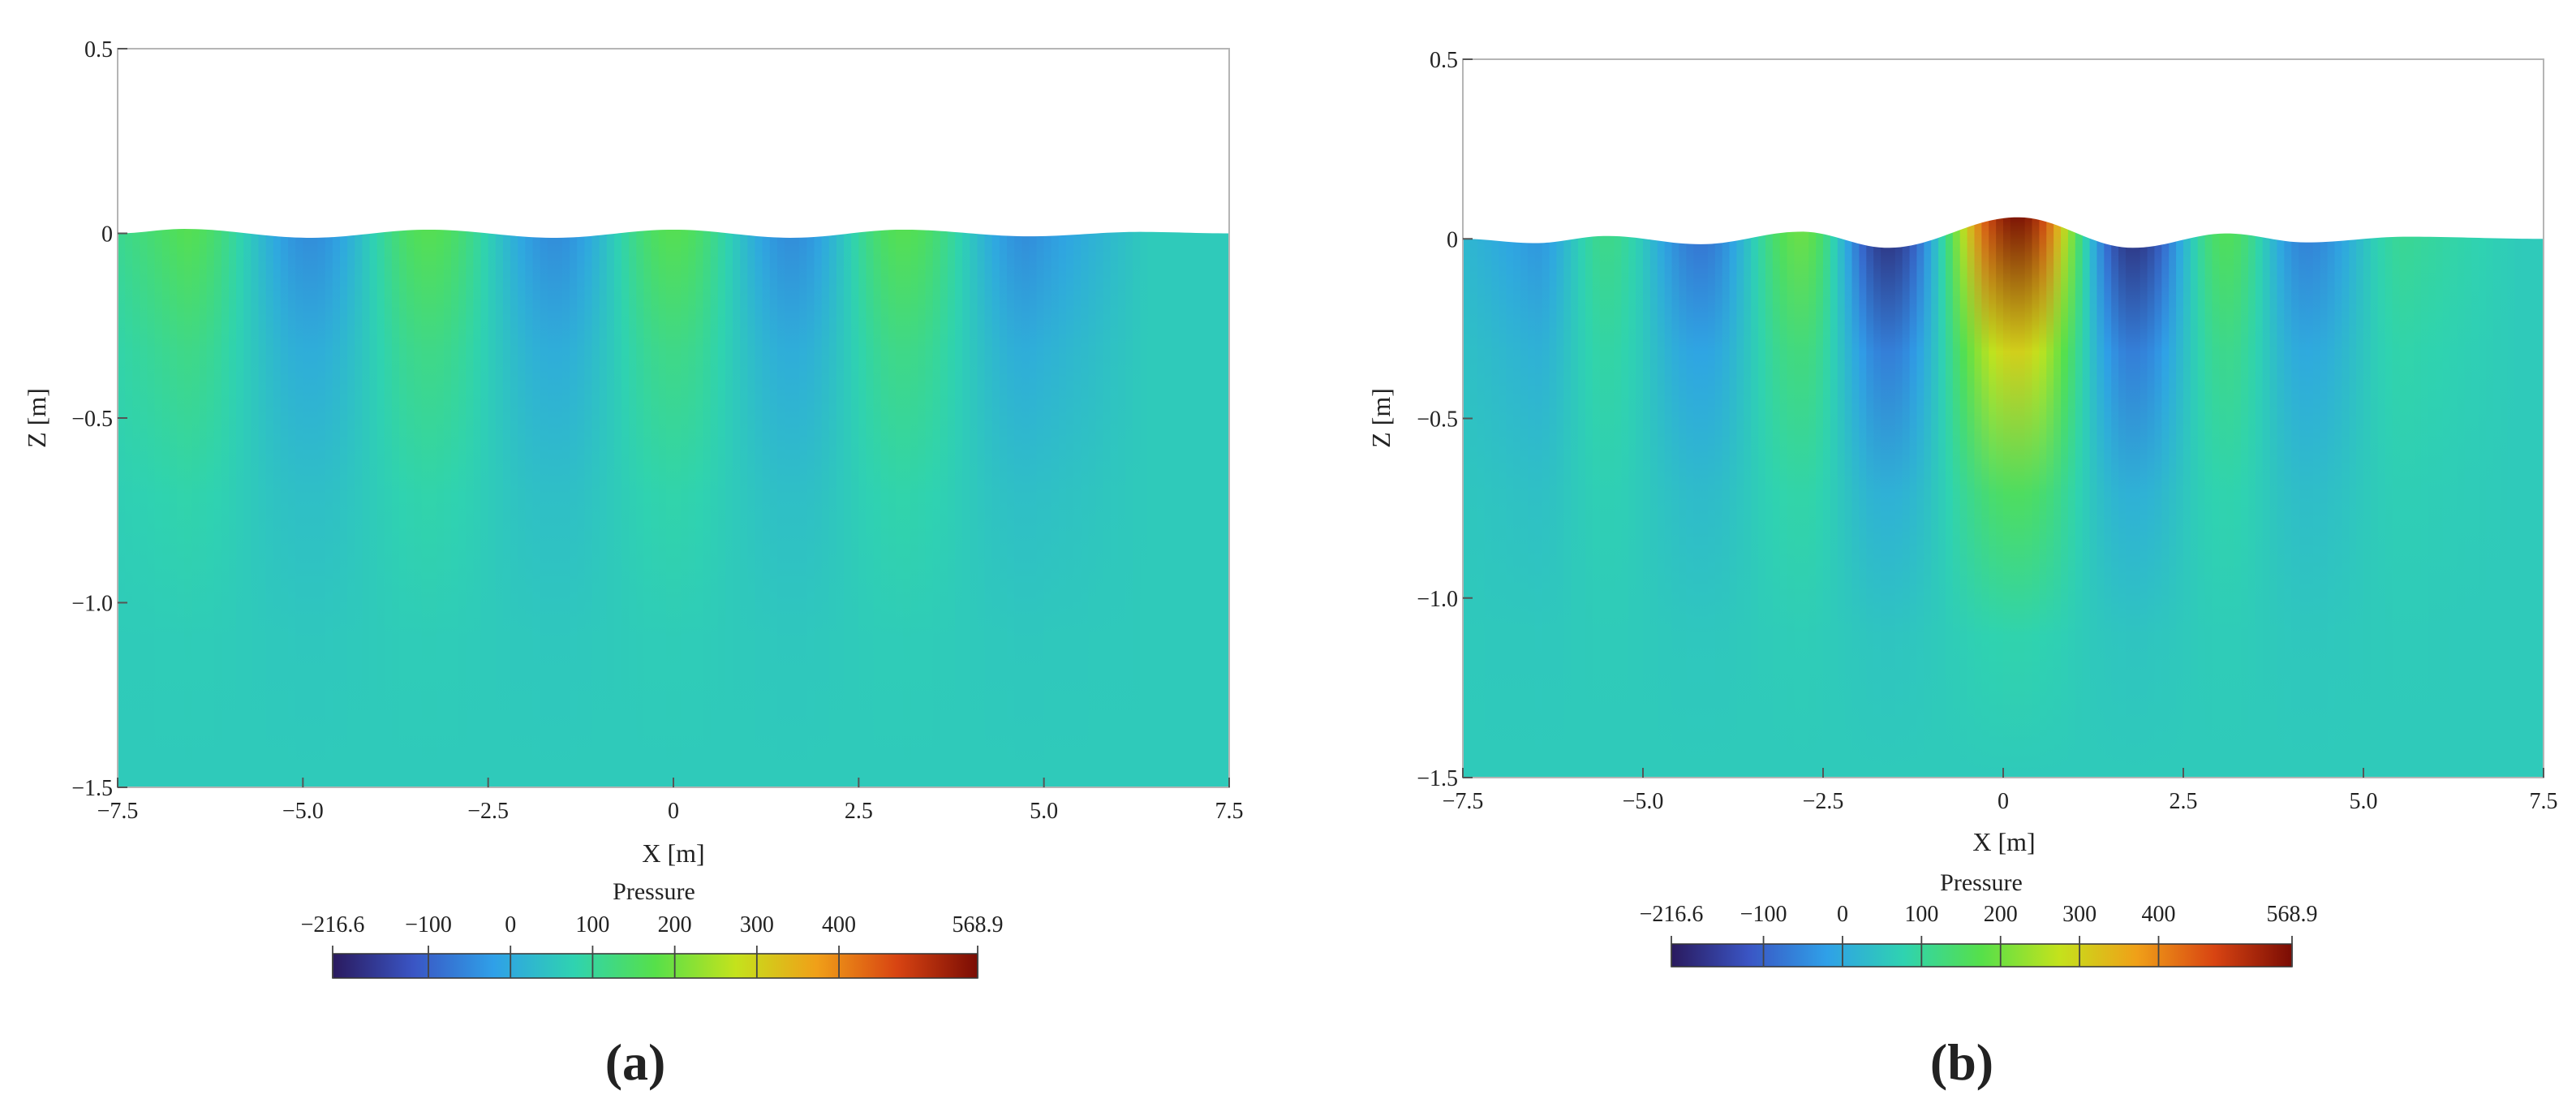 The width and height of the screenshot is (2576, 1112). I want to click on panel-a-y-tick-label: −1.0, so click(92, 604).